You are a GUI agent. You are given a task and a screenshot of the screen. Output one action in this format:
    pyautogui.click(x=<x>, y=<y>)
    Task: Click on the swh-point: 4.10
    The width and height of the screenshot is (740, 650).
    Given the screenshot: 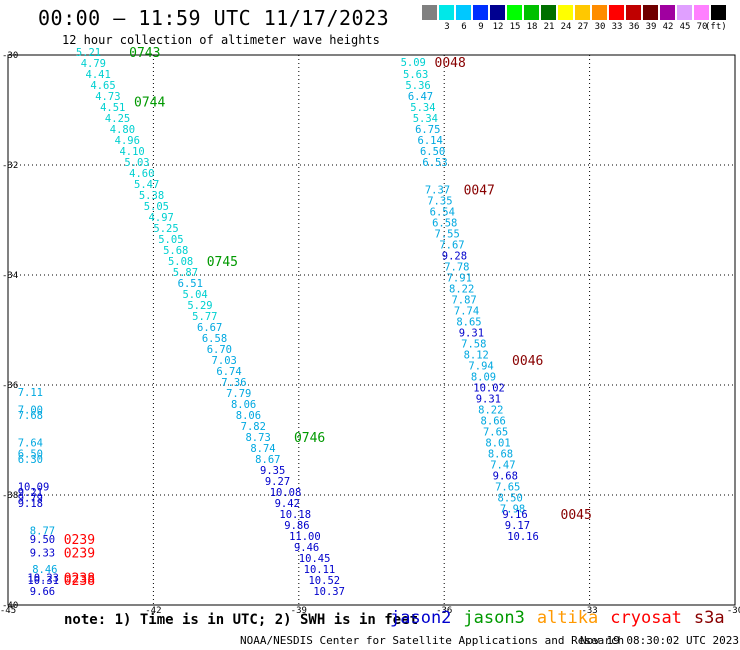 What is the action you would take?
    pyautogui.click(x=131, y=152)
    